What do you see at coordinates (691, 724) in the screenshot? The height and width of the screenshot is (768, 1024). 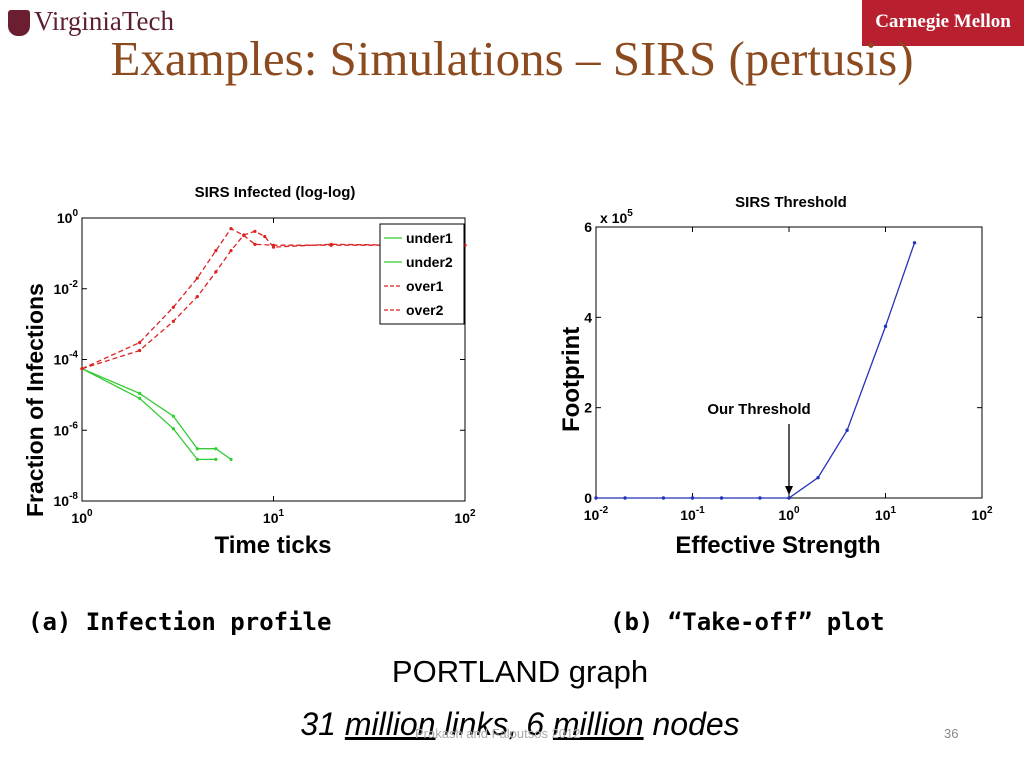 I see `graph-size-part: nodes` at bounding box center [691, 724].